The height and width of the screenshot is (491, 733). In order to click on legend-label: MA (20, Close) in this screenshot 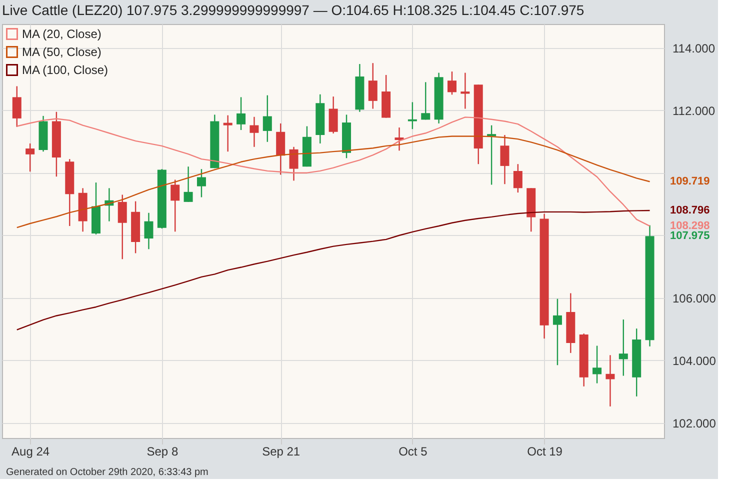, I will do `click(62, 34)`.